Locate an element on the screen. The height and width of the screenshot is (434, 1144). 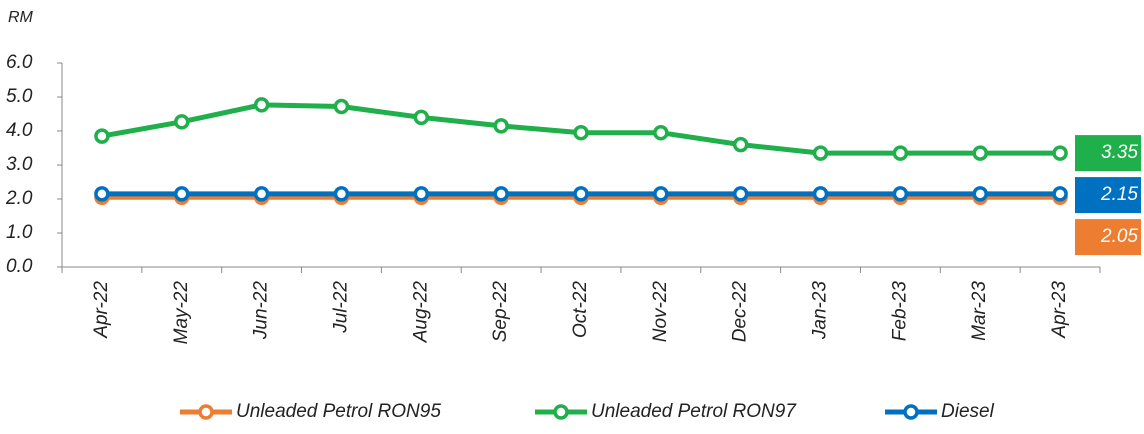
legend-label: Unleaded Petrol RON95 is located at coordinates (338, 411).